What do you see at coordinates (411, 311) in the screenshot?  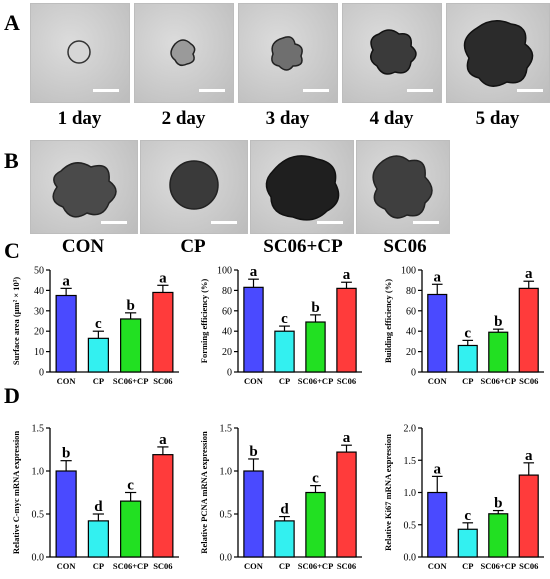 I see `y-tick-label: 60` at bounding box center [411, 311].